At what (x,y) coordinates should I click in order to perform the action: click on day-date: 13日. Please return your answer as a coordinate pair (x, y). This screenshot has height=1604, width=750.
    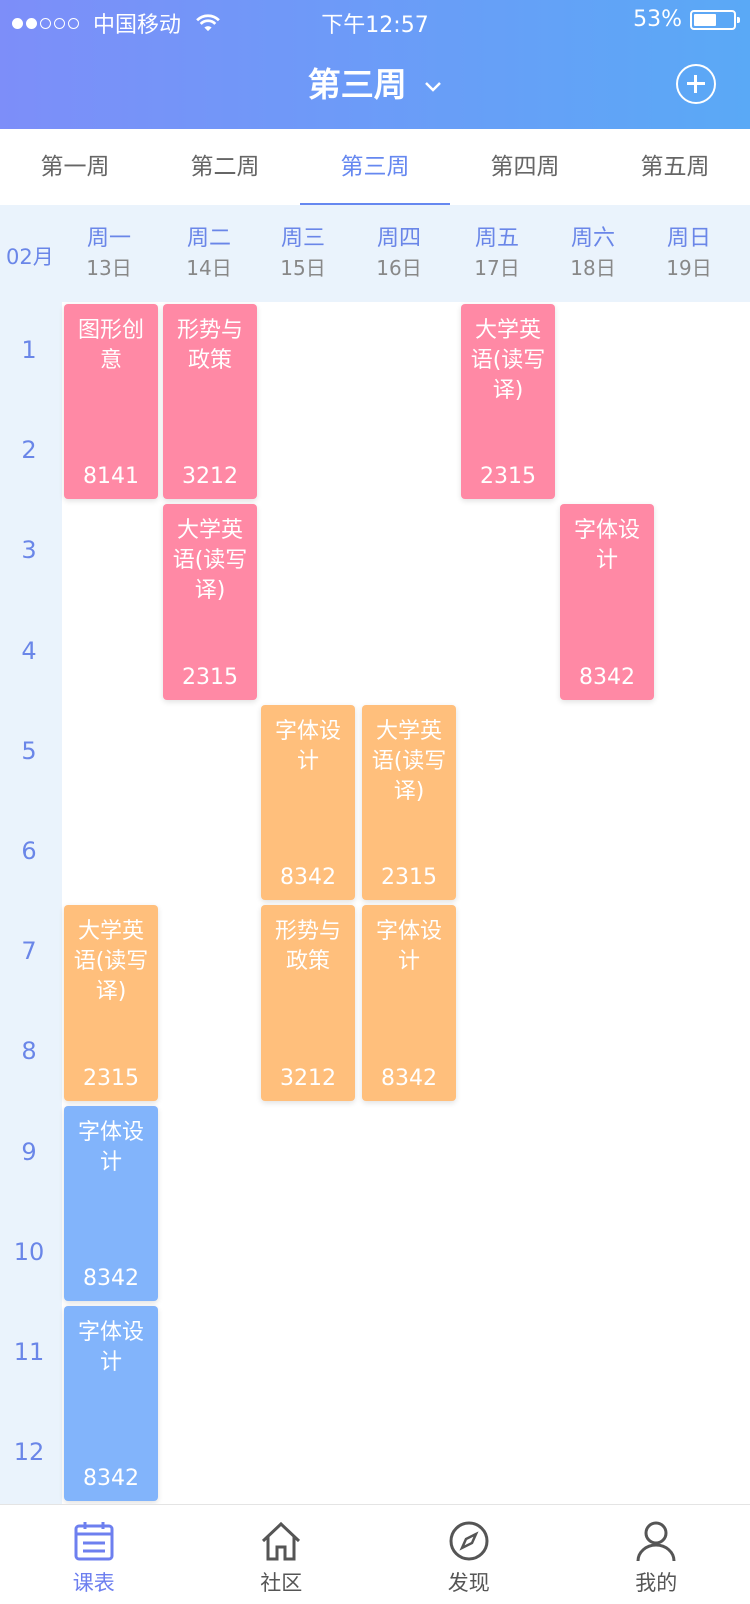
    Looking at the image, I should click on (109, 268).